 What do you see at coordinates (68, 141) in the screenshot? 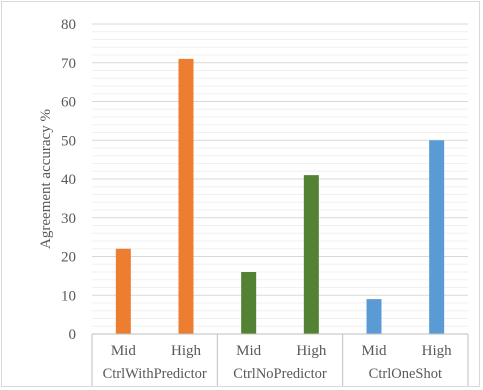
I see `y-tick-label: 50` at bounding box center [68, 141].